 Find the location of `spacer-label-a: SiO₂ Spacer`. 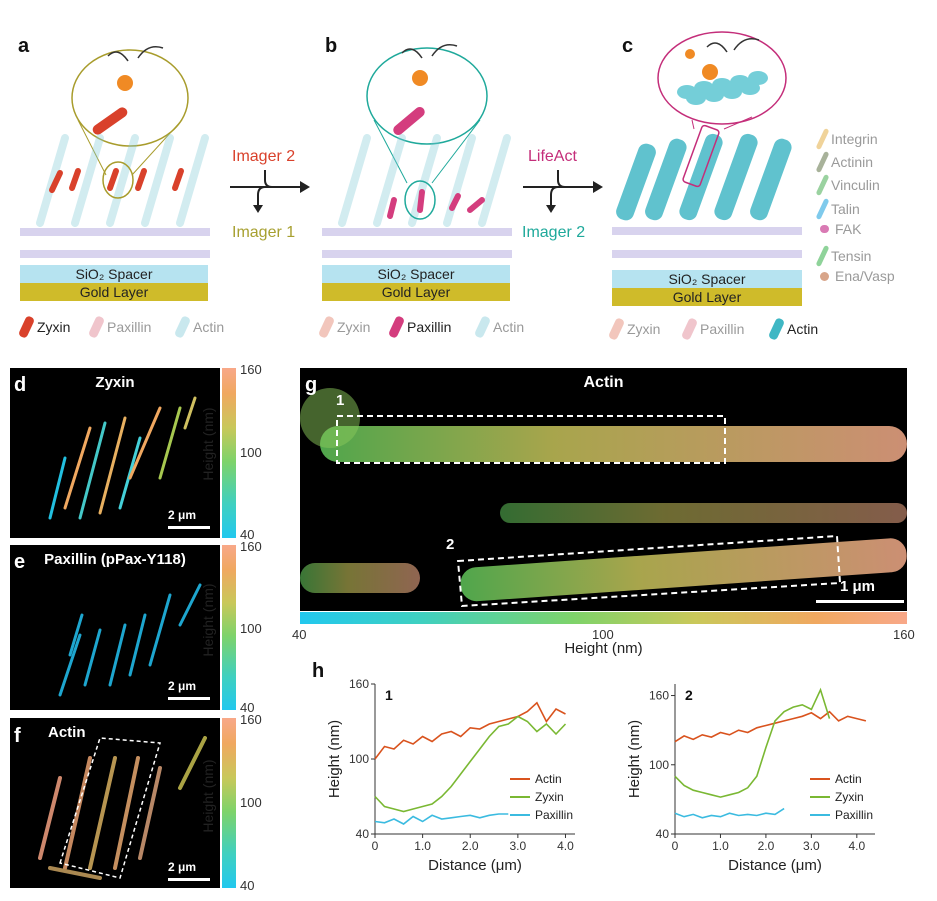

spacer-label-a: SiO₂ Spacer is located at coordinates (114, 274).